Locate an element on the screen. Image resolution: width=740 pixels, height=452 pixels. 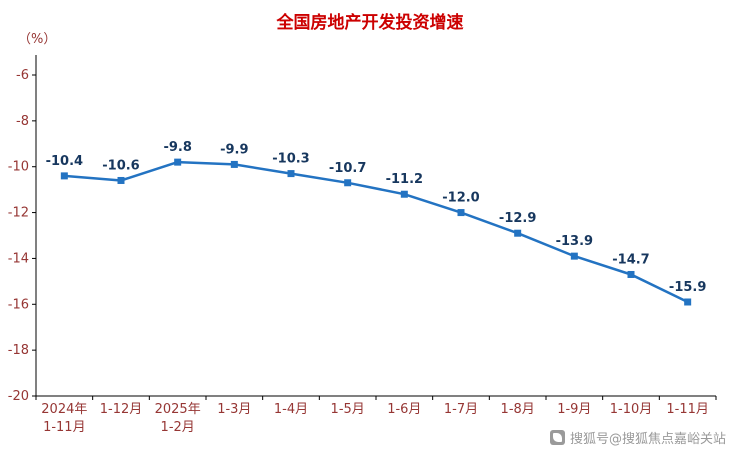
data-point-label: -13.9 is located at coordinates (574, 241).